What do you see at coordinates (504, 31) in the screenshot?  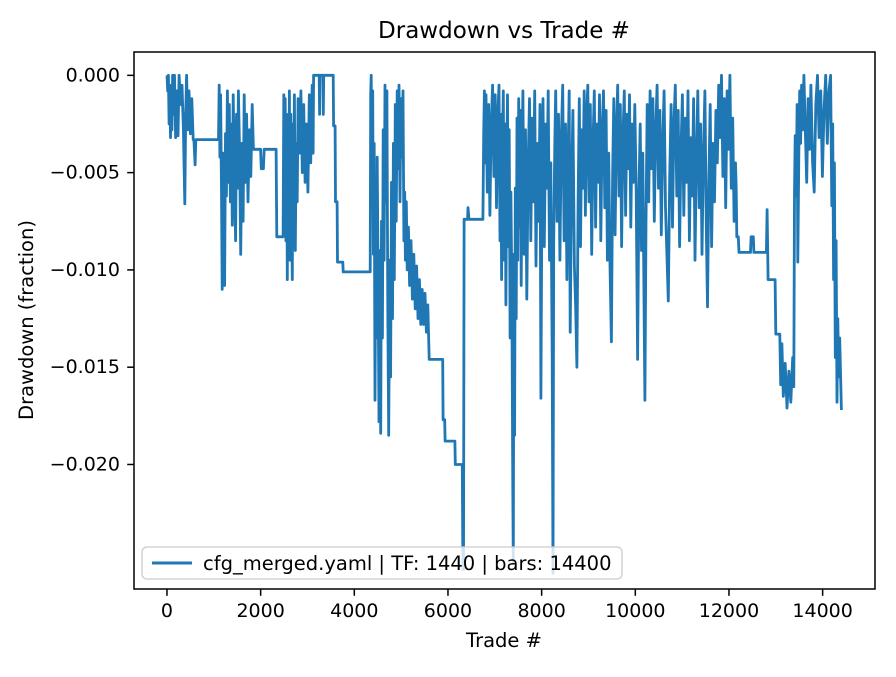 I see `chart-title: Drawdown vs Trade #` at bounding box center [504, 31].